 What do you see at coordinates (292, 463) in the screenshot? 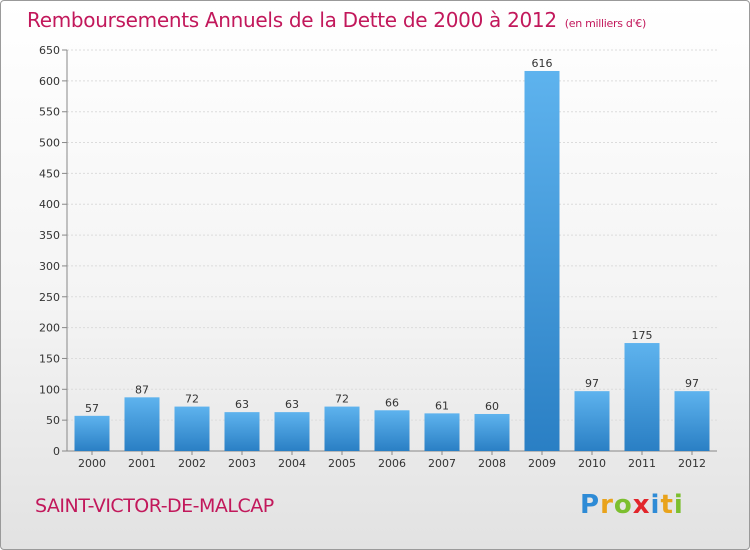
I see `x-tick-label: 2004` at bounding box center [292, 463].